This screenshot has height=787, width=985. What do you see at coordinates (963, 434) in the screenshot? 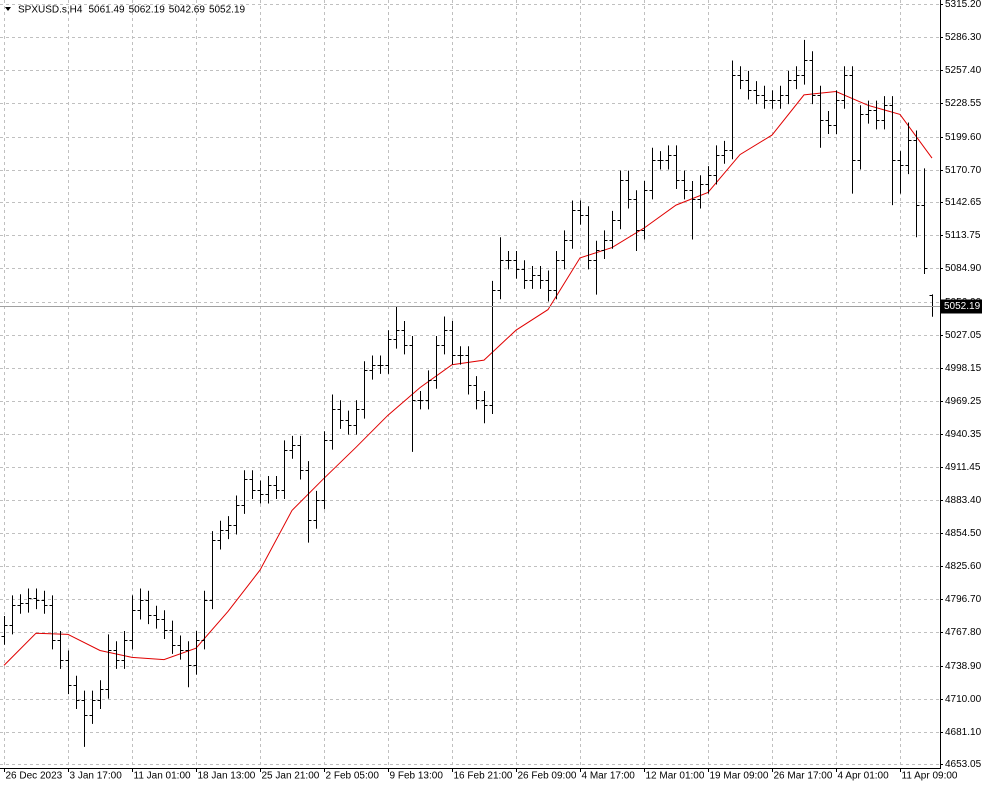
I see `y-tick-label: 4940.35` at bounding box center [963, 434].